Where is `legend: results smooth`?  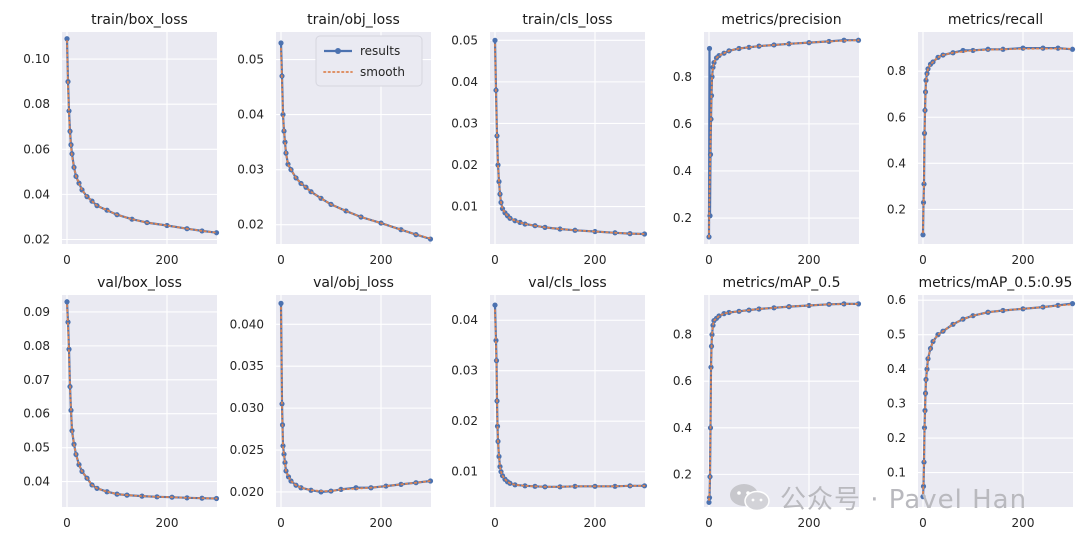 legend: results smooth is located at coordinates (369, 61).